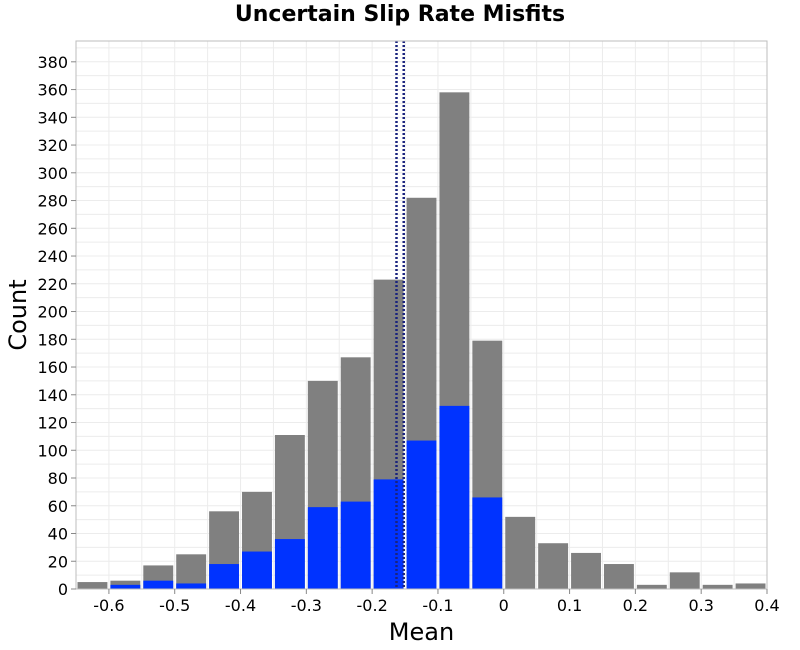 This screenshot has width=800, height=650. I want to click on y-tick-label: 220, so click(52, 284).